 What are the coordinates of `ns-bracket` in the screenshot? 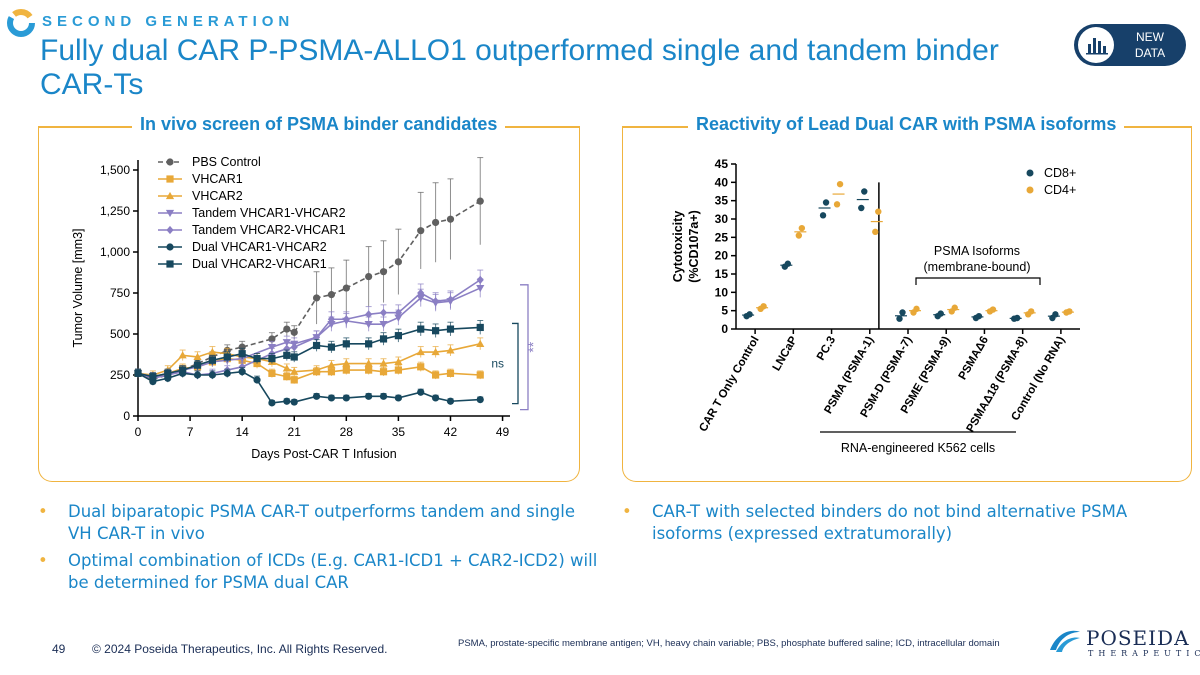 It's located at (515, 363).